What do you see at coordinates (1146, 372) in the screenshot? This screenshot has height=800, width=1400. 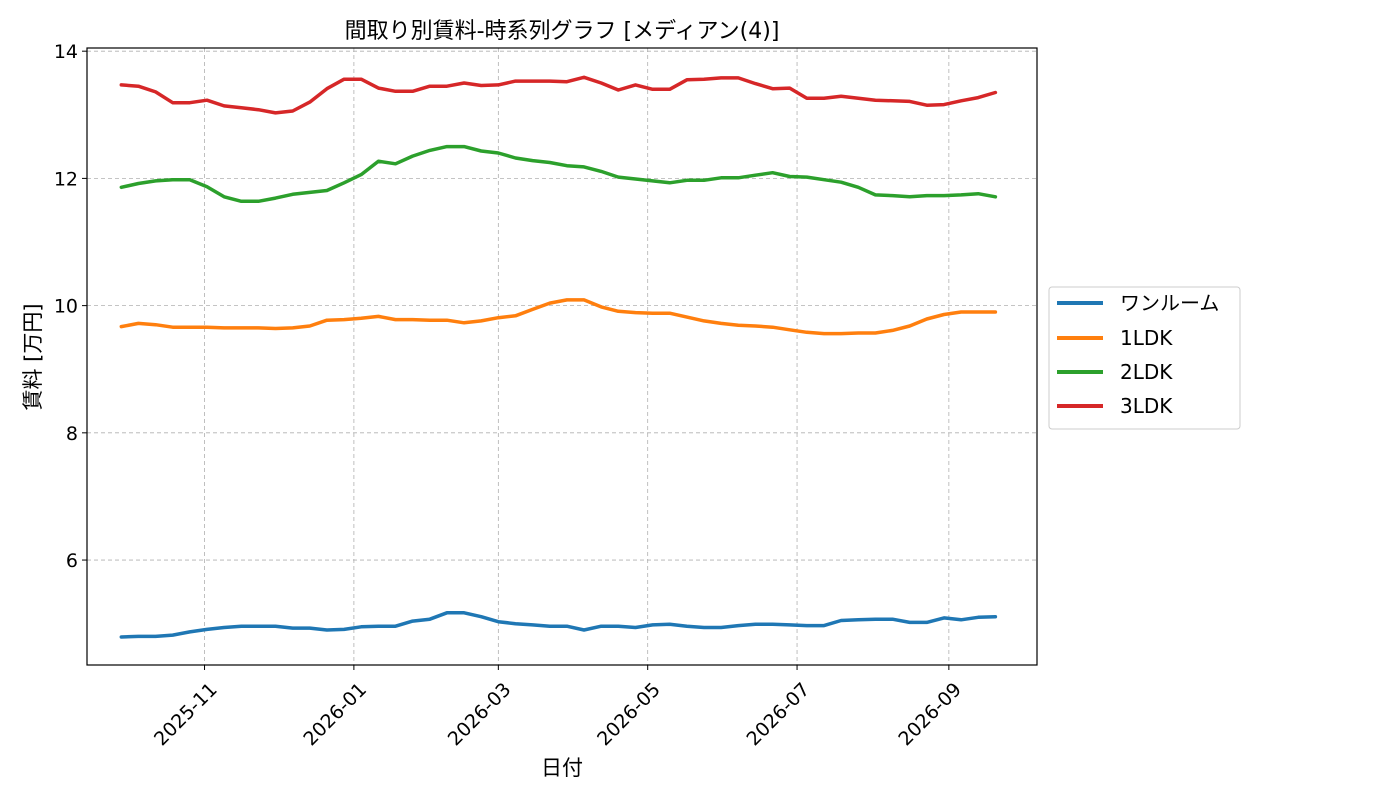 I see `legend-label-2ldk: 2LDK` at bounding box center [1146, 372].